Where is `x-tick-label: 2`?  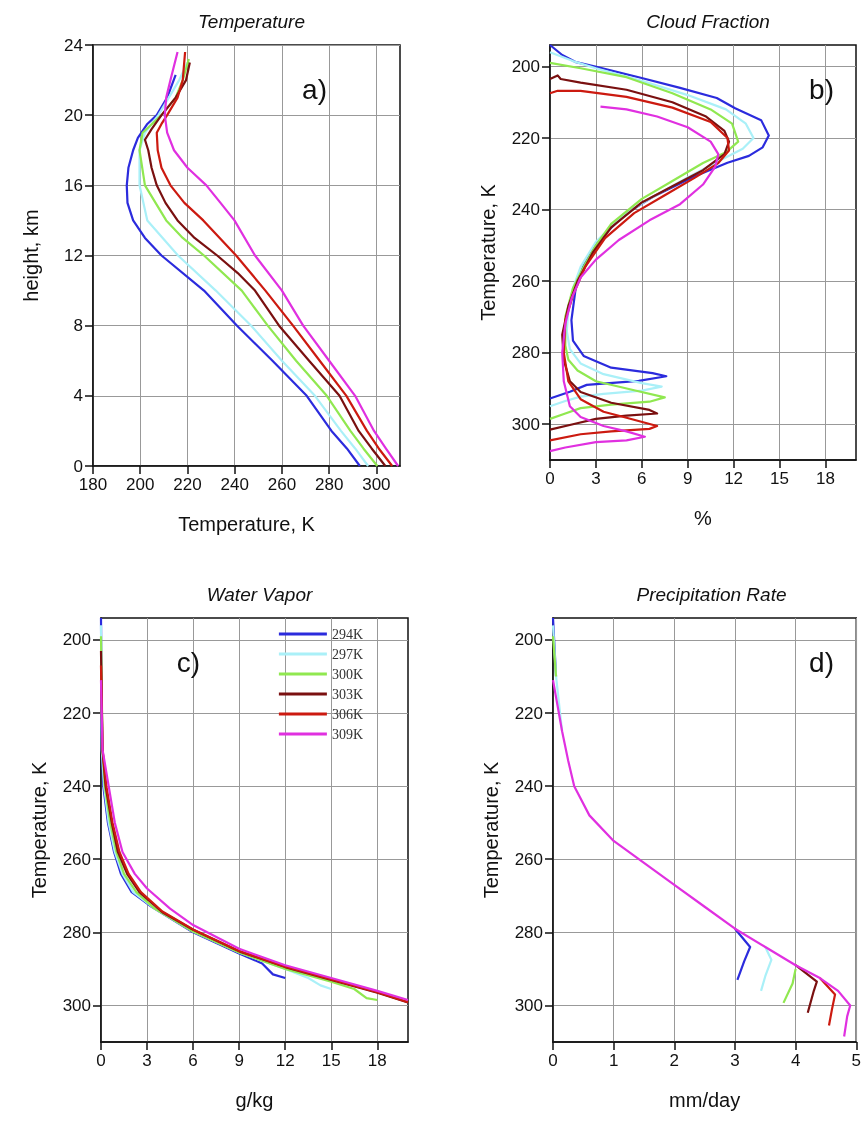 x-tick-label: 2 is located at coordinates (674, 1060).